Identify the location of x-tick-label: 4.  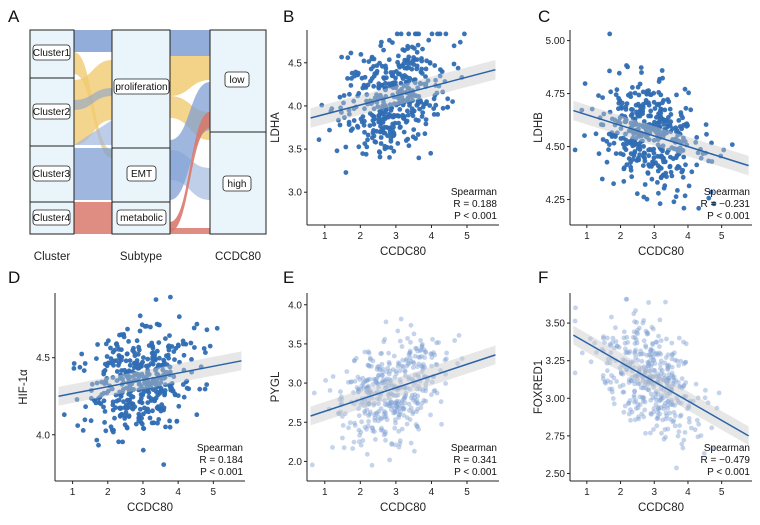
(178, 492).